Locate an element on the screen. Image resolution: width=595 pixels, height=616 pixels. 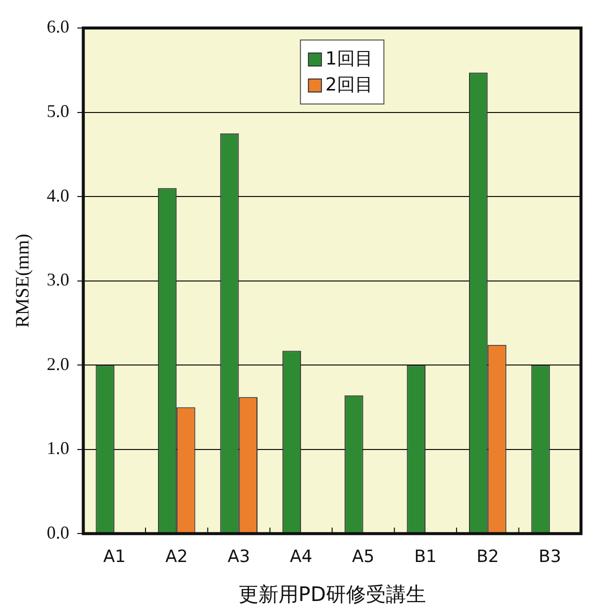
y-tick-label: 2.0 is located at coordinates (58, 364).